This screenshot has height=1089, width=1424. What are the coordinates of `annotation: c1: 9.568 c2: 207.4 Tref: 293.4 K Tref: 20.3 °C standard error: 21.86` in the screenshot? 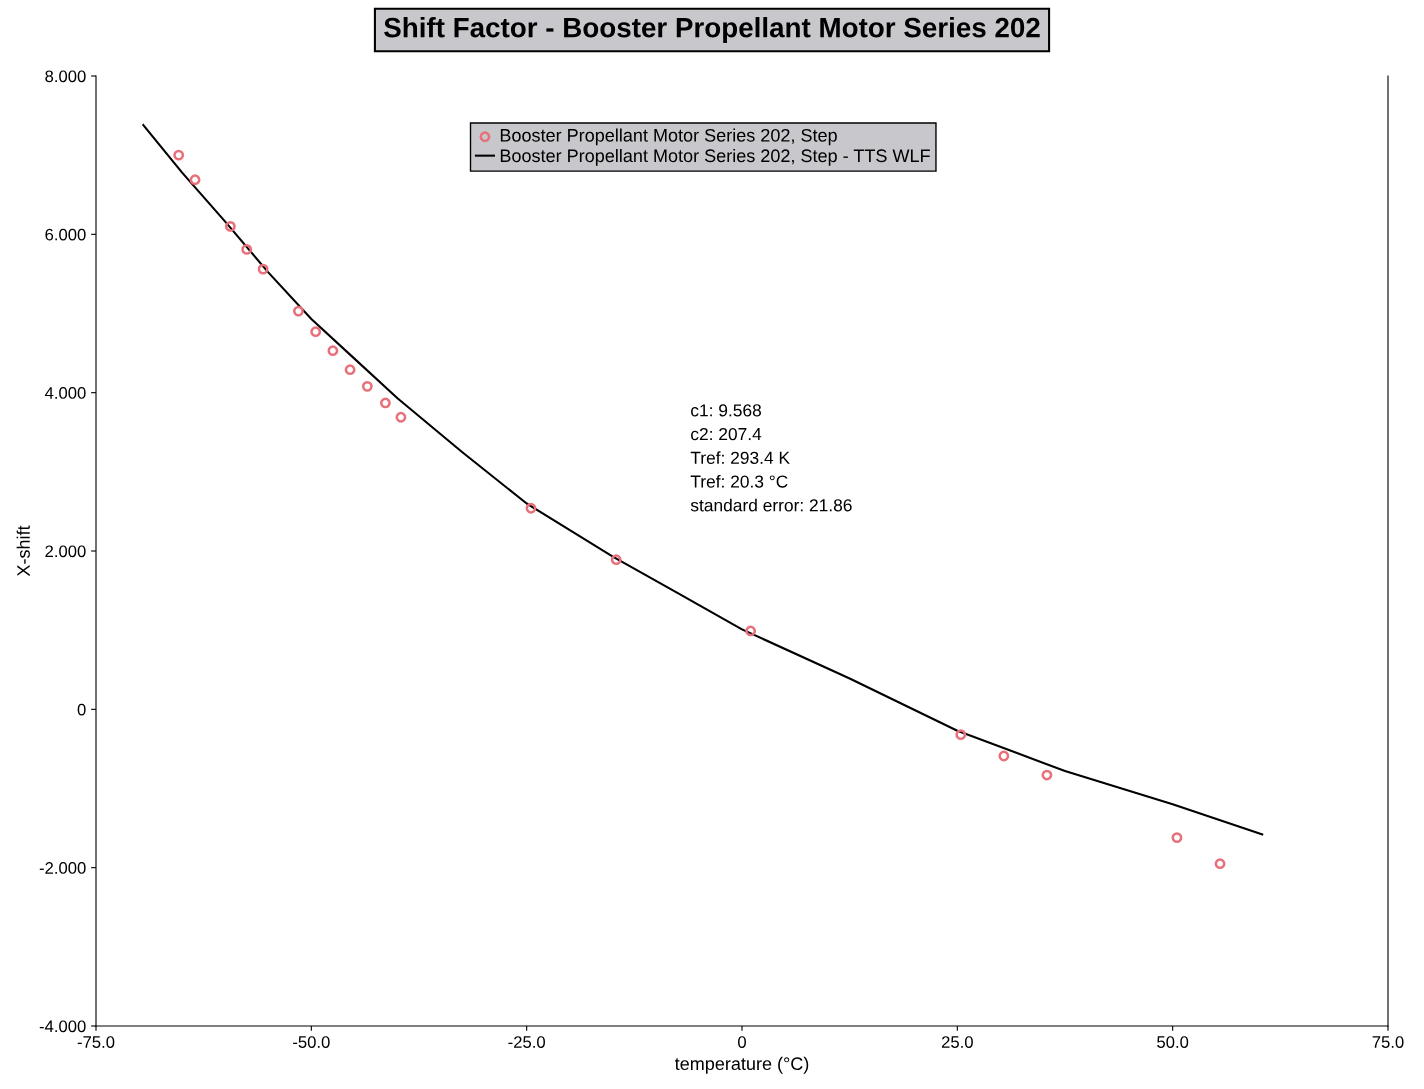 It's located at (771, 458).